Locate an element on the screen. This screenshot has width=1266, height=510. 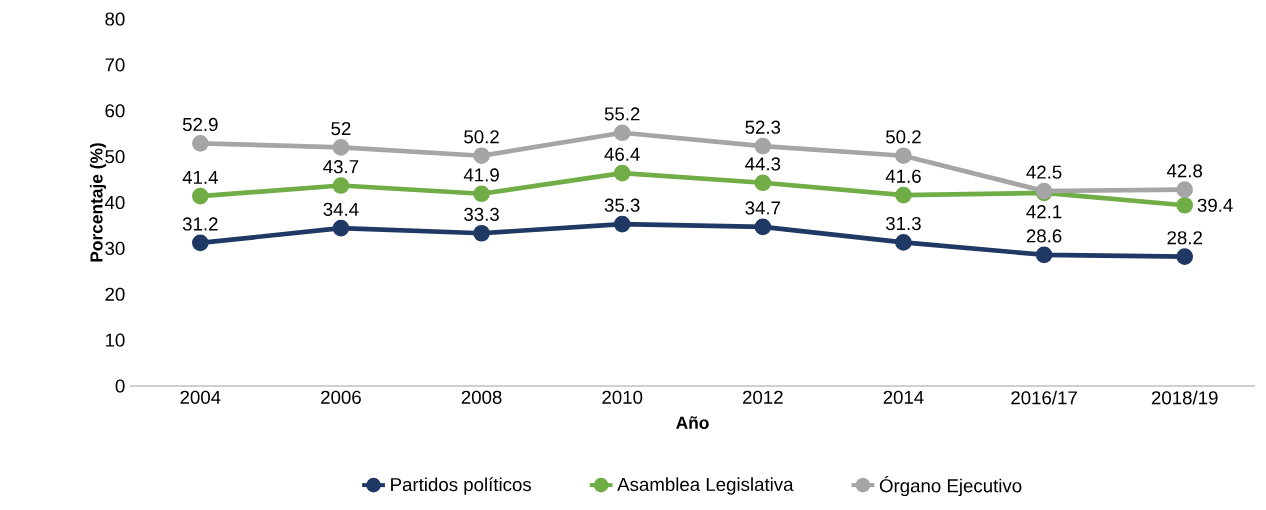
y-tick-label: 20 is located at coordinates (115, 294).